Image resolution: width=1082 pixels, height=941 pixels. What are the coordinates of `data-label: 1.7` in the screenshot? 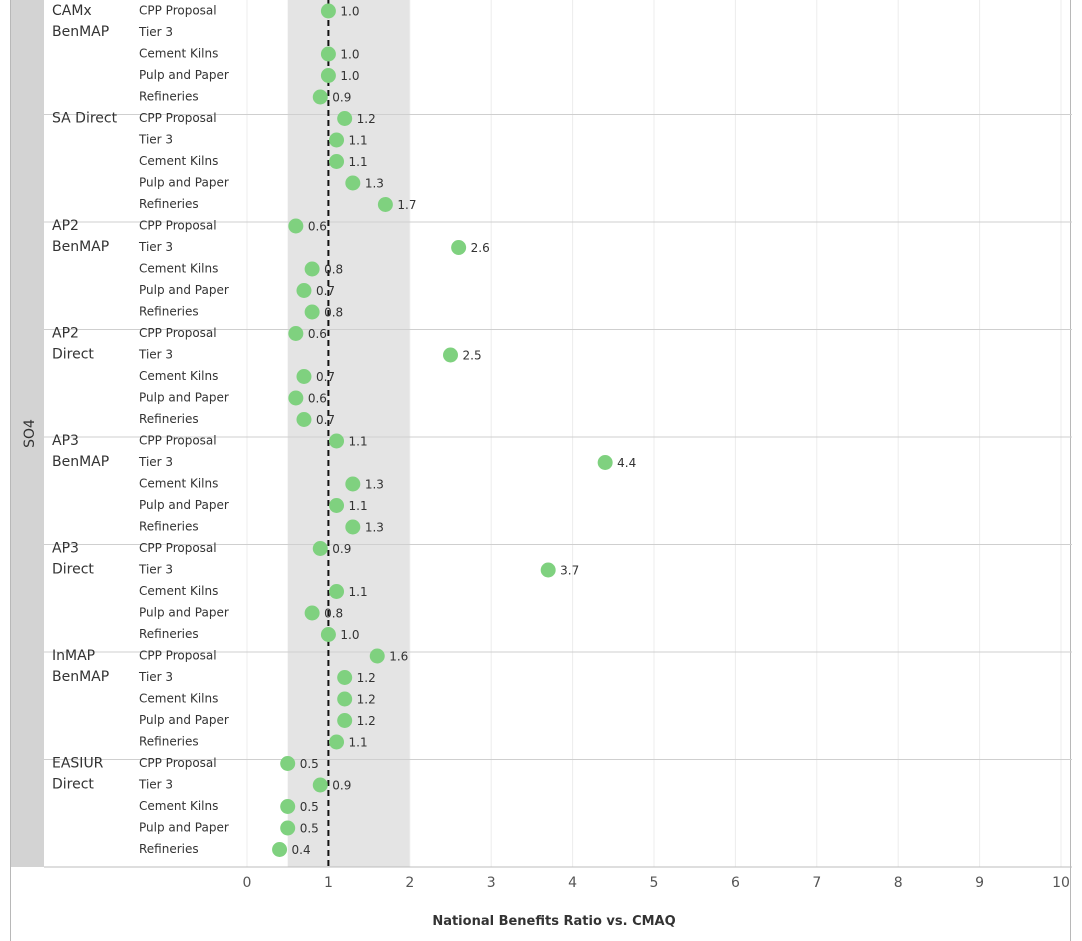 It's located at (406, 205).